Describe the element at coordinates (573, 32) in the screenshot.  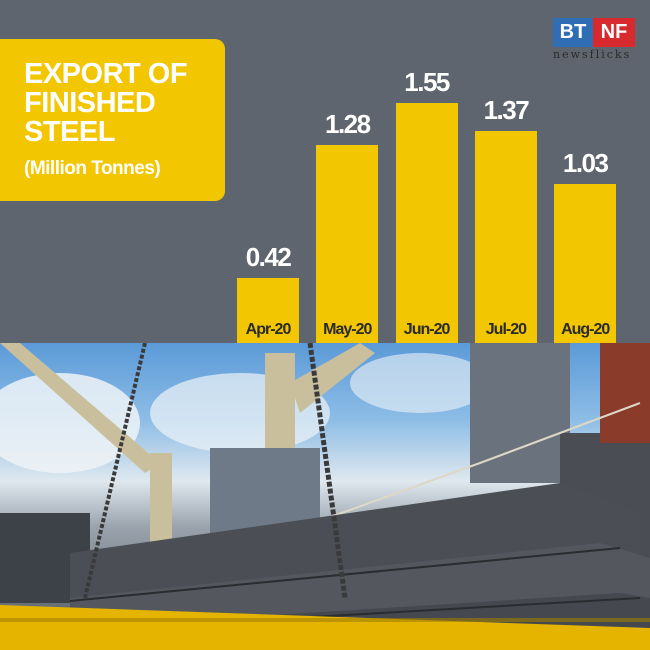
I see `logo-bt: BT` at that location.